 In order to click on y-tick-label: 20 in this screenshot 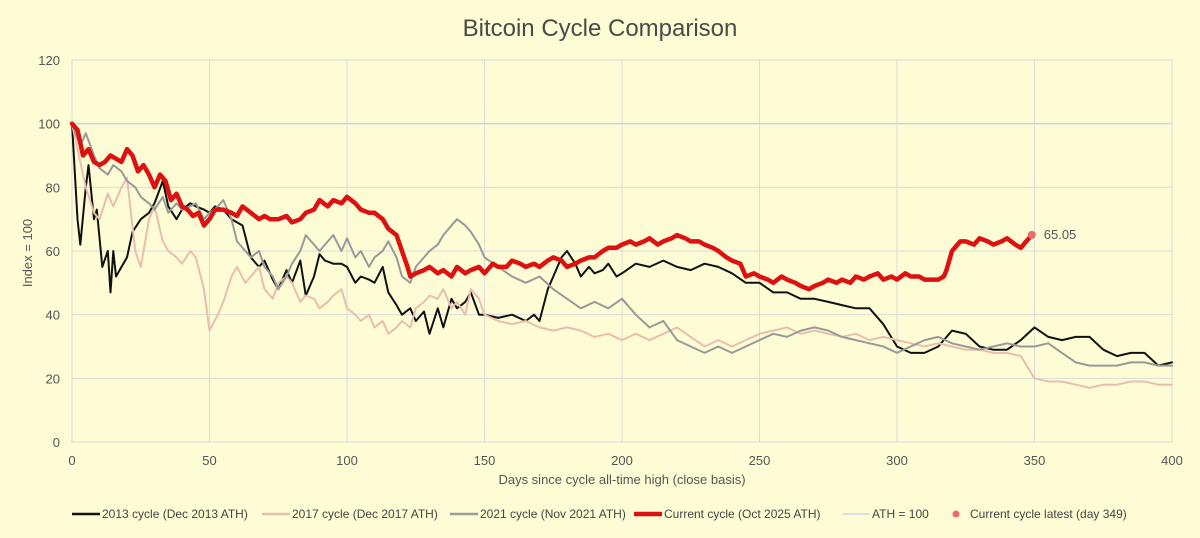, I will do `click(53, 378)`.